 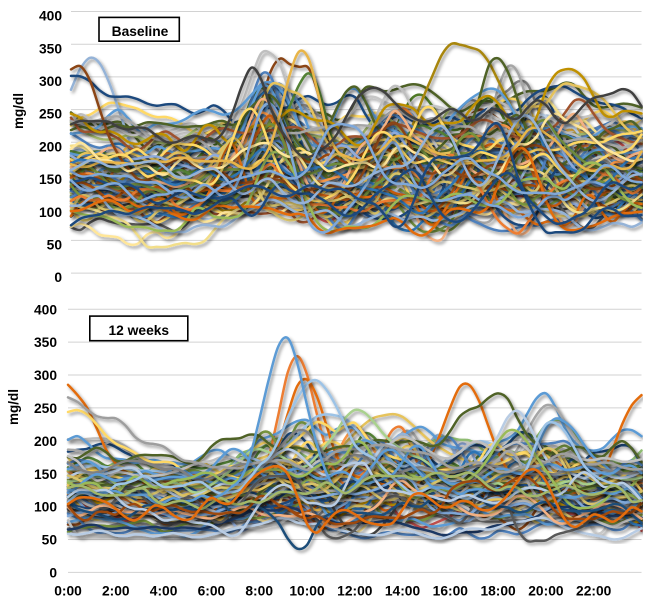 What do you see at coordinates (498, 591) in the screenshot?
I see `svg-text: 18:00` at bounding box center [498, 591].